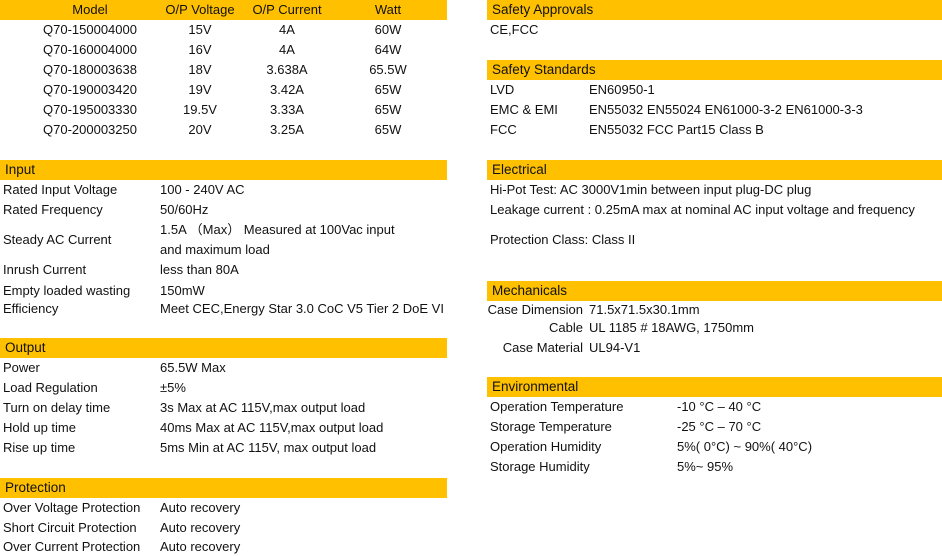 This screenshot has width=942, height=556. I want to click on model-cell: 3.42A, so click(287, 89).